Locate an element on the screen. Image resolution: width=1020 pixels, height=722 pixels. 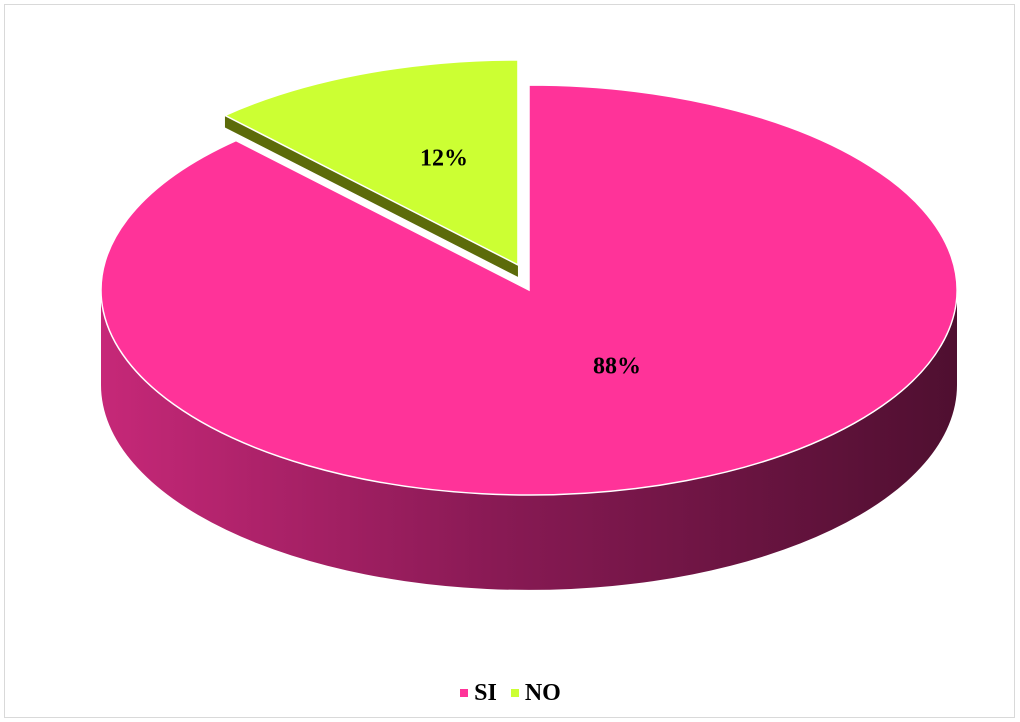
legend-item-si: SI is located at coordinates (478, 693).